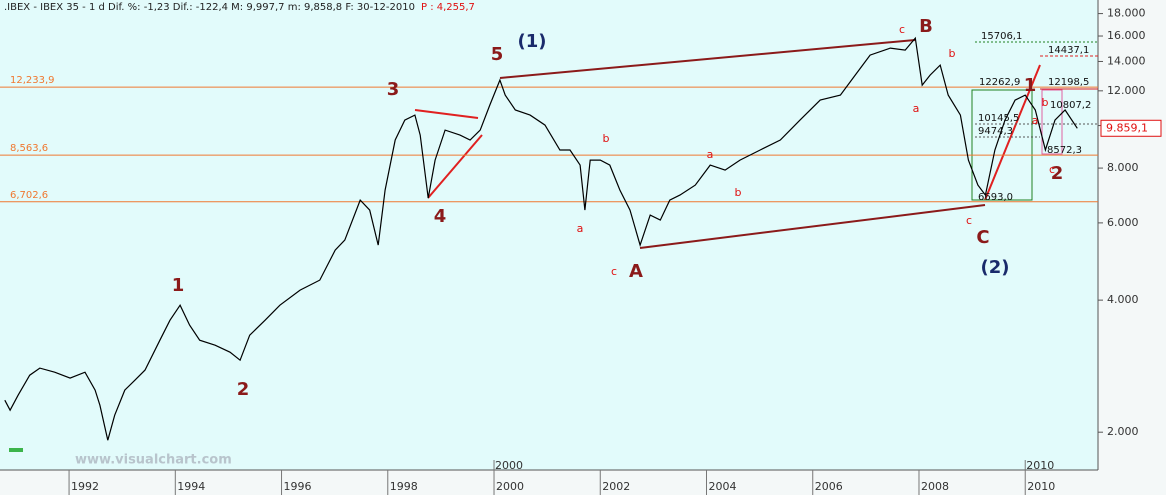 The width and height of the screenshot is (1166, 495). I want to click on price-target-label: 8572,3, so click(1064, 150).